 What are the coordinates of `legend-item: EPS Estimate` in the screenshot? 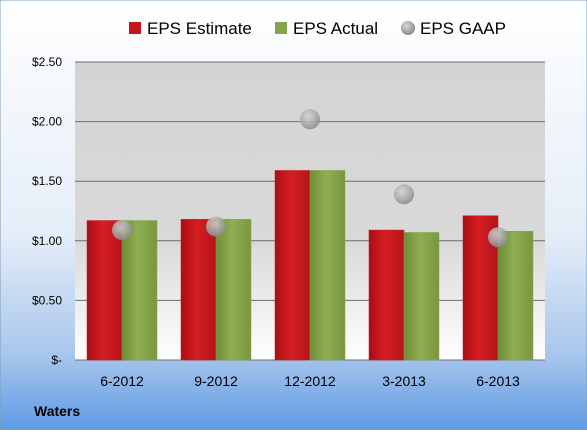 It's located at (190, 28).